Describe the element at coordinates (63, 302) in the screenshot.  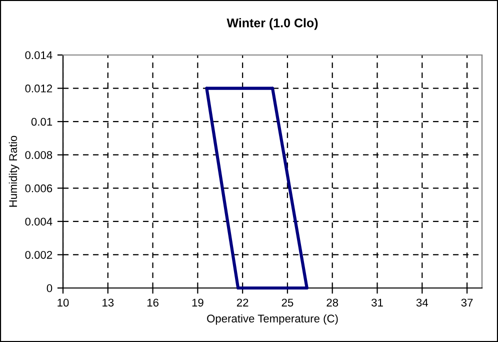
I see `x-tick-label: 10` at that location.